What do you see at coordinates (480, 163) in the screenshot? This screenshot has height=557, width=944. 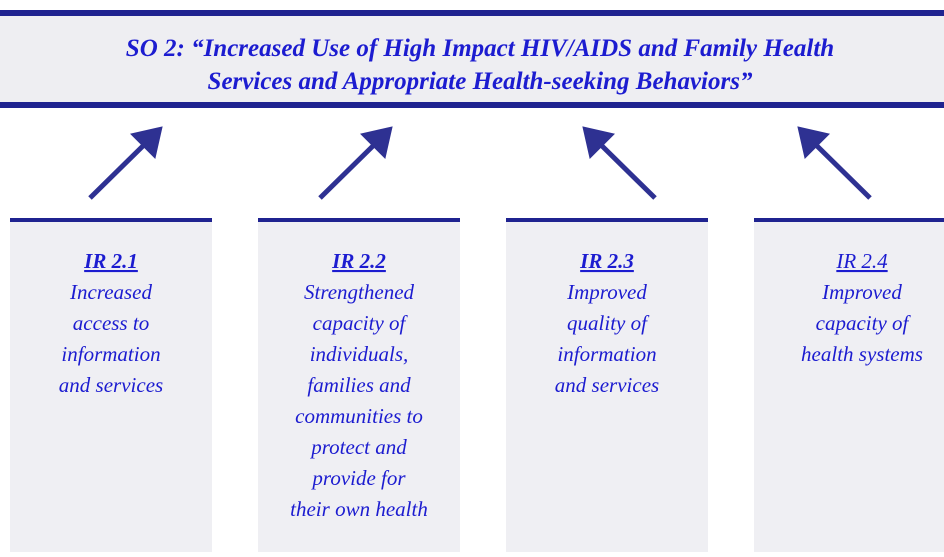 I see `arrows` at bounding box center [480, 163].